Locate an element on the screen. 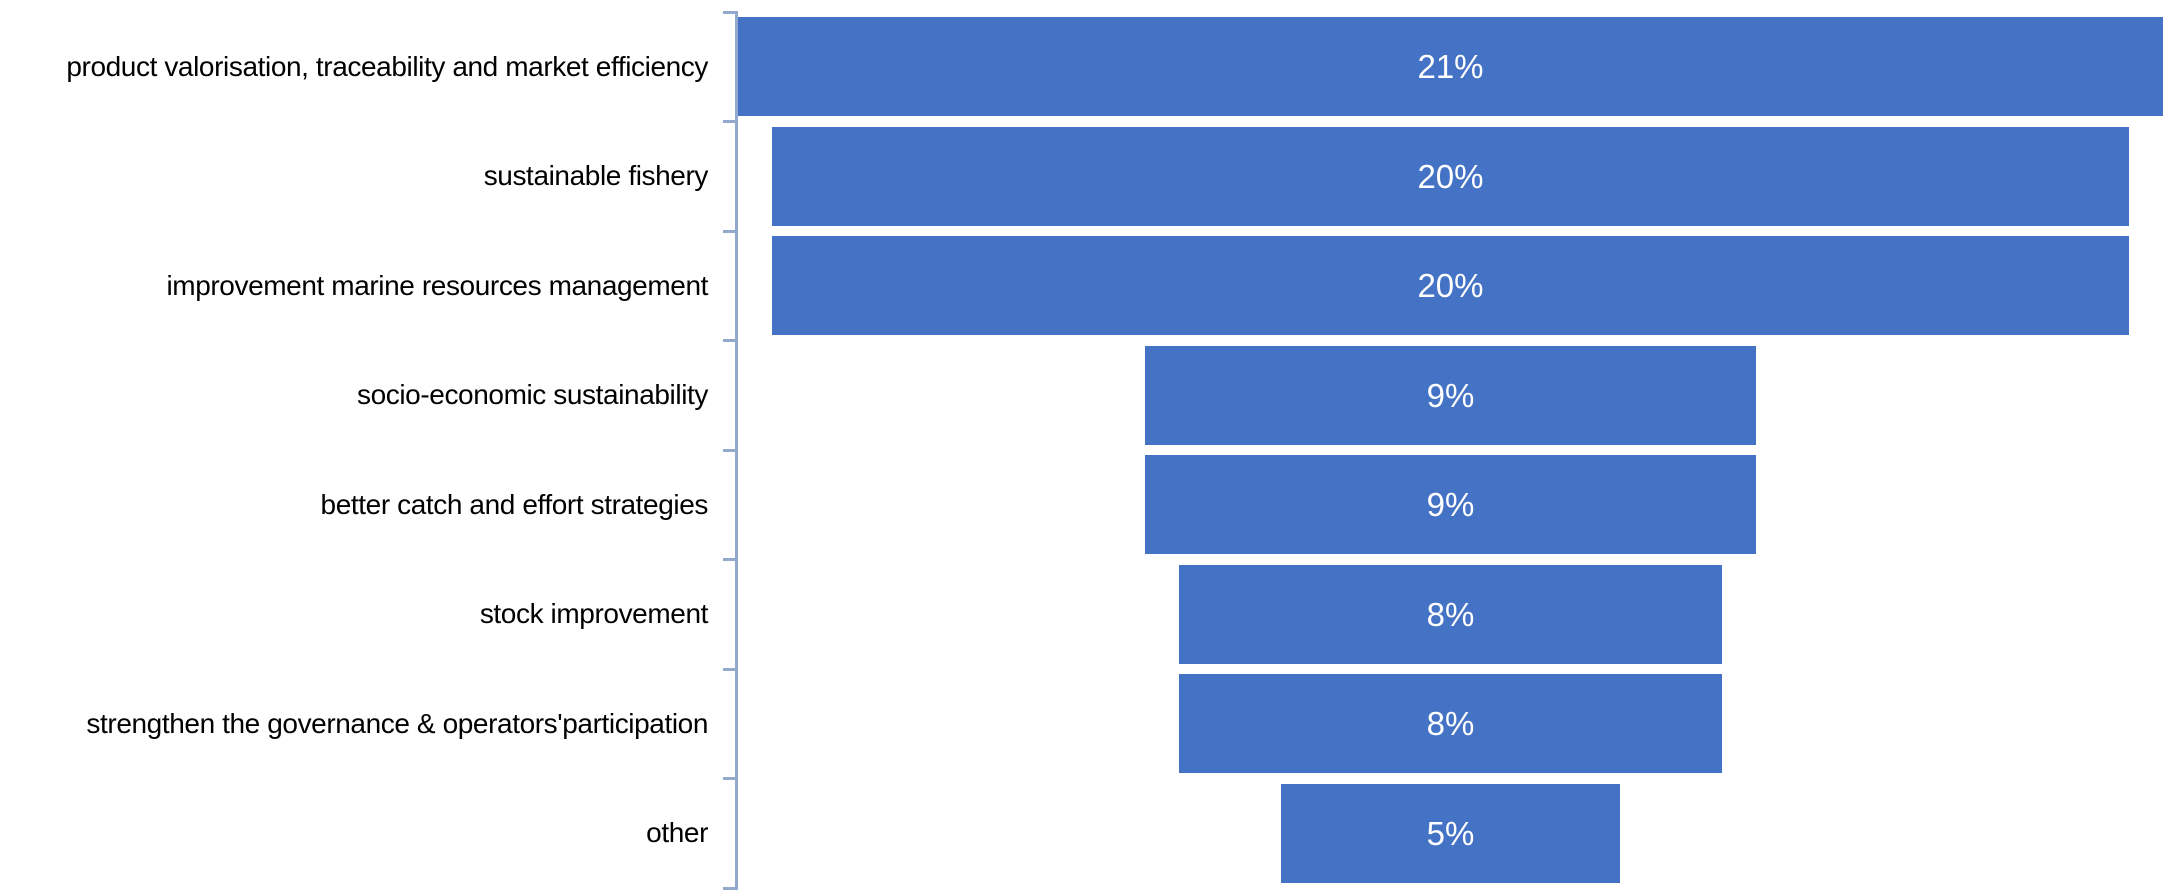 This screenshot has height=896, width=2165. data-label: 21% is located at coordinates (1450, 67).